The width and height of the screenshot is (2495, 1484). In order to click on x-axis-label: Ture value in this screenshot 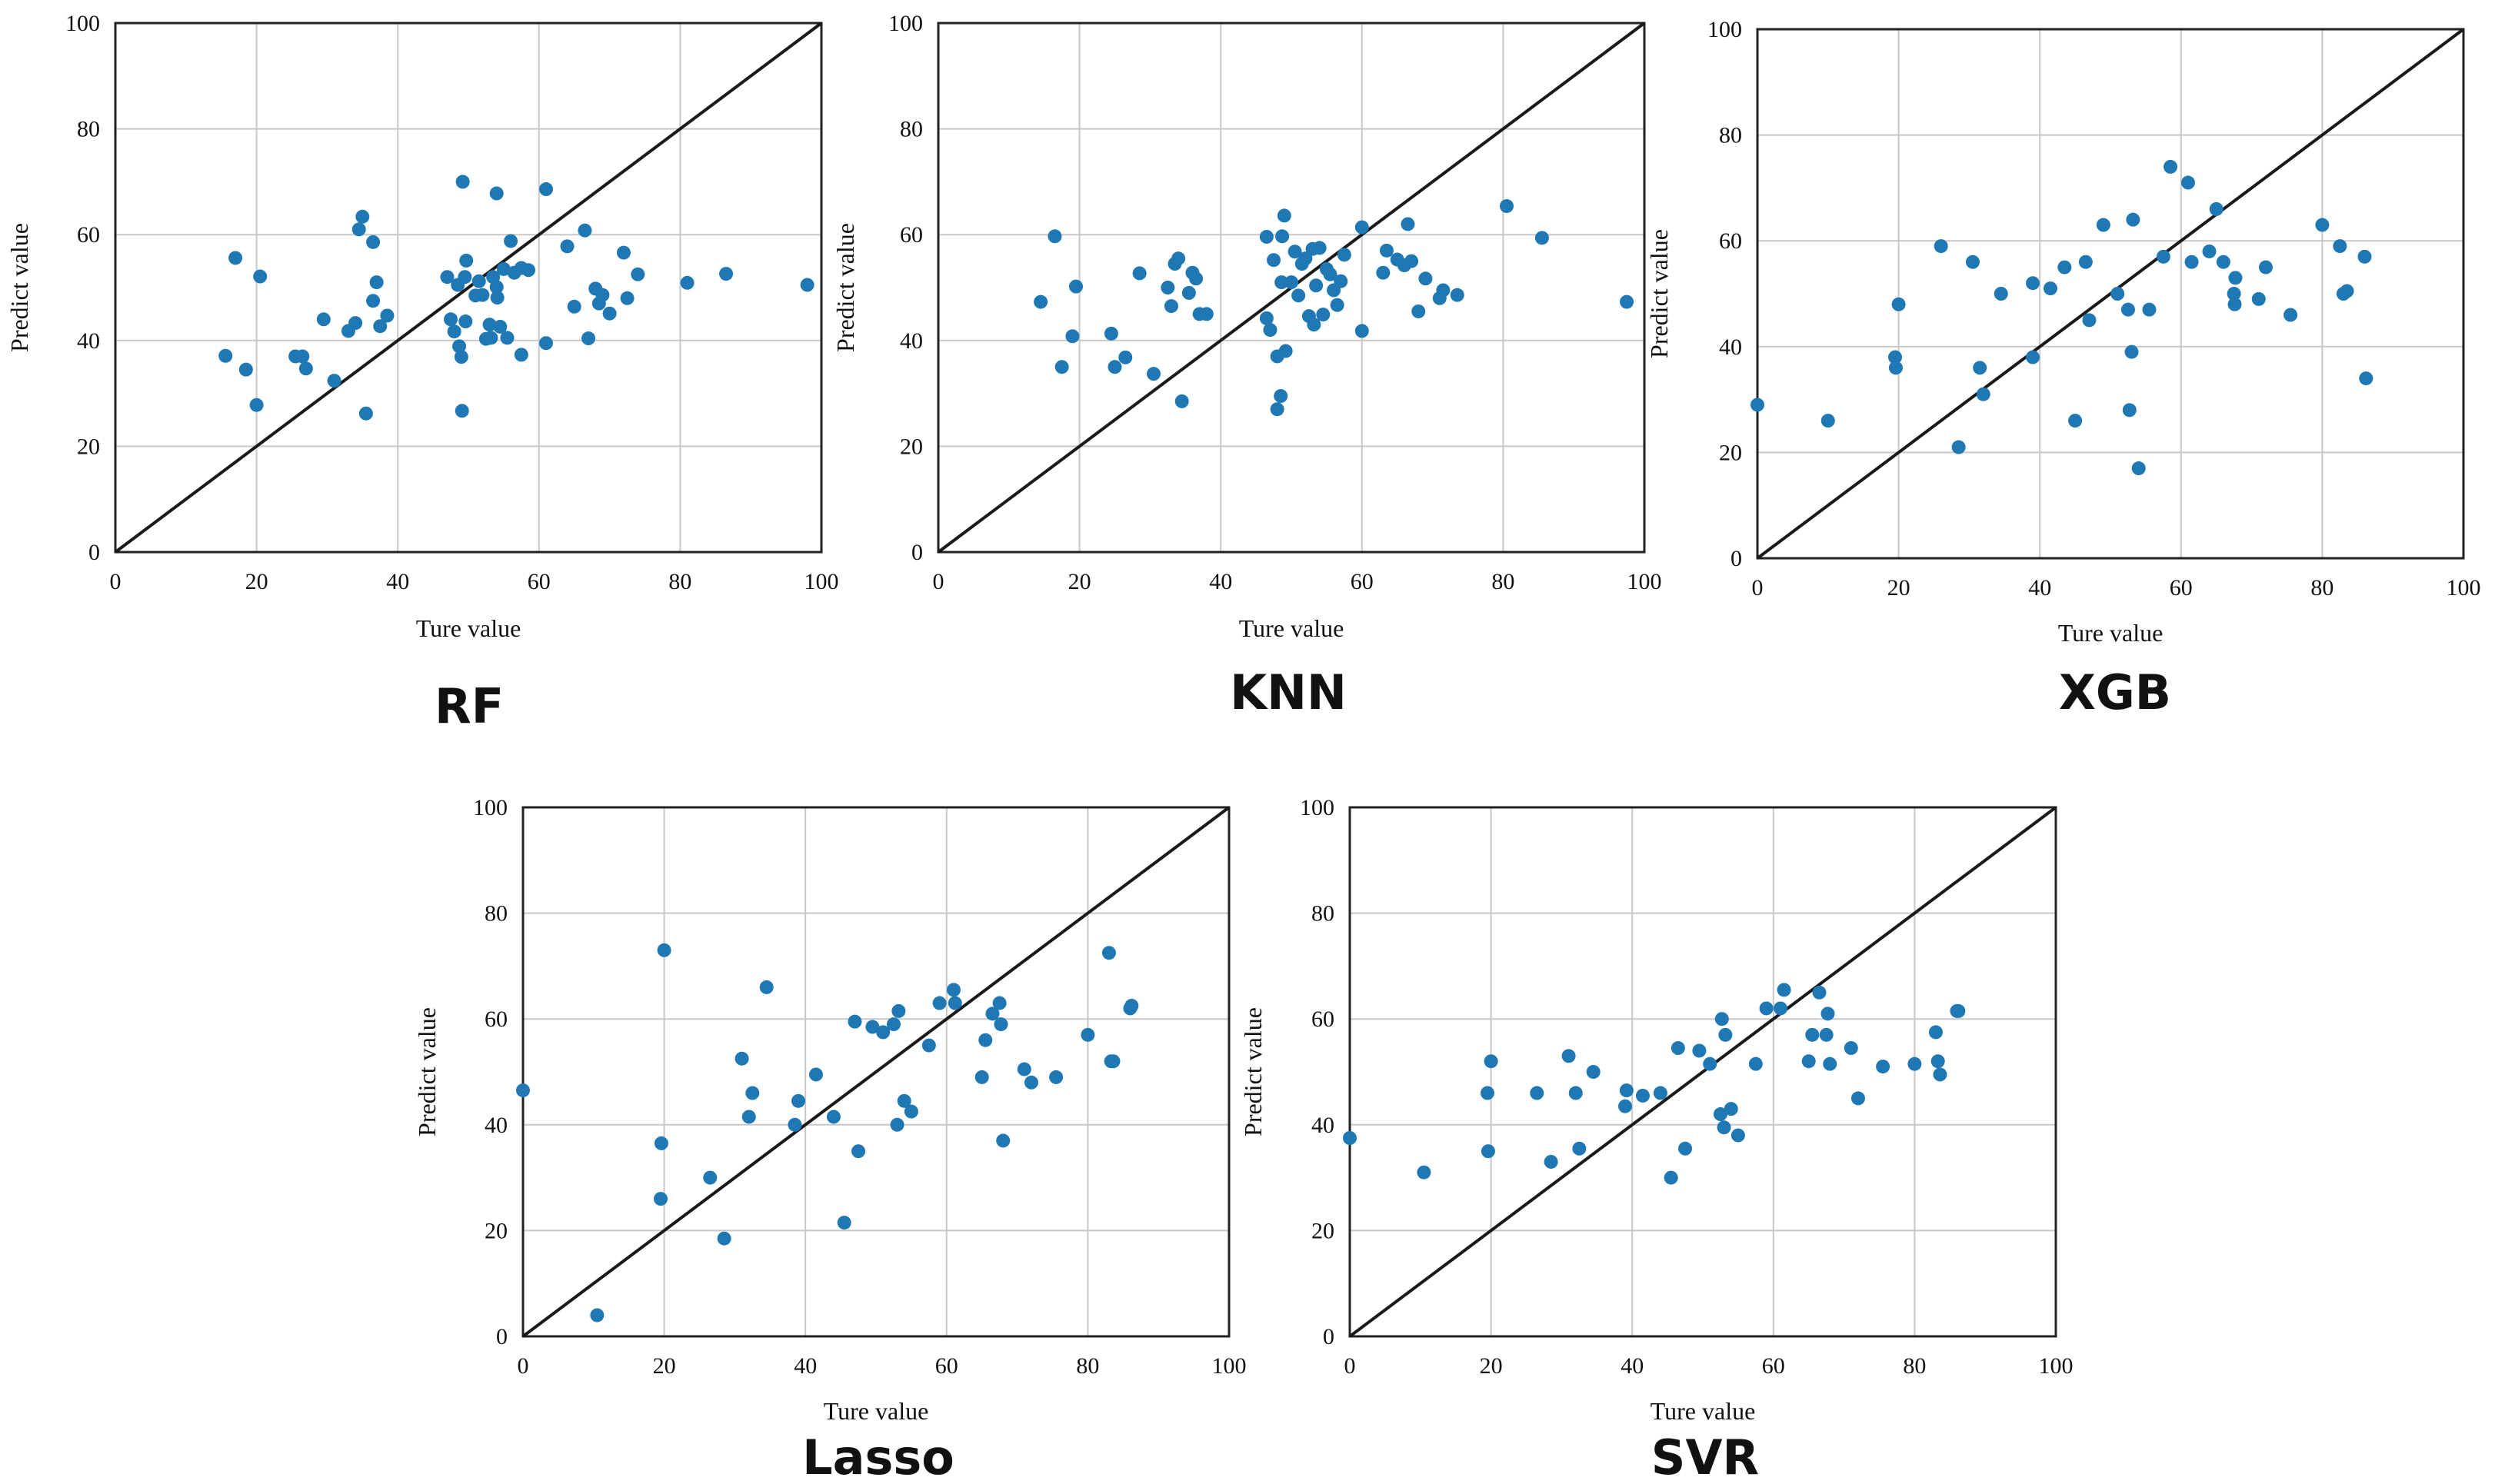, I will do `click(877, 1411)`.